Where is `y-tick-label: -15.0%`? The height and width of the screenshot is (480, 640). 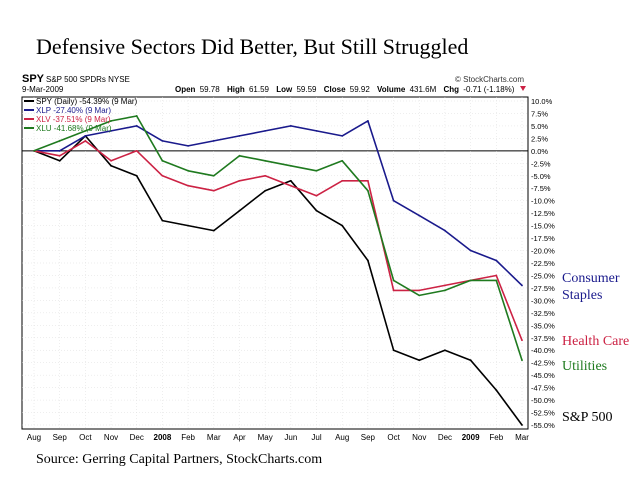 y-tick-label: -15.0% is located at coordinates (543, 226).